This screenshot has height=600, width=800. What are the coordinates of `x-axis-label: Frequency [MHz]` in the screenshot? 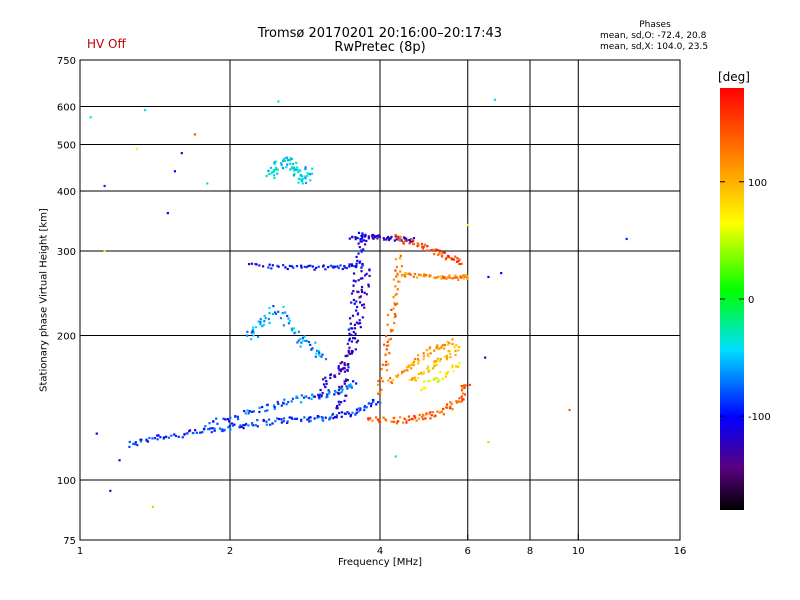 It's located at (380, 562).